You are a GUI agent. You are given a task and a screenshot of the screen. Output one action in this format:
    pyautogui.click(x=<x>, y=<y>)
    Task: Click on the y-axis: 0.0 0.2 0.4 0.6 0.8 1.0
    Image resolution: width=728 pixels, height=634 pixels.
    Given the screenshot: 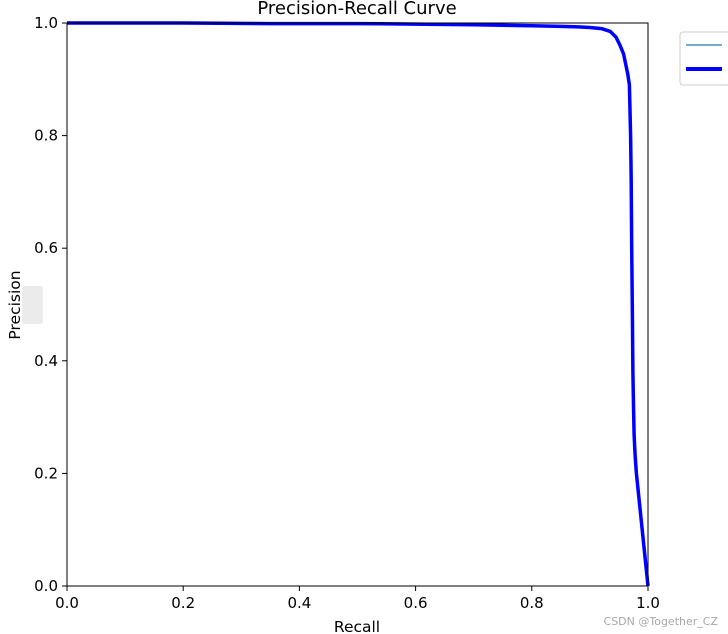 What is the action you would take?
    pyautogui.click(x=50, y=304)
    